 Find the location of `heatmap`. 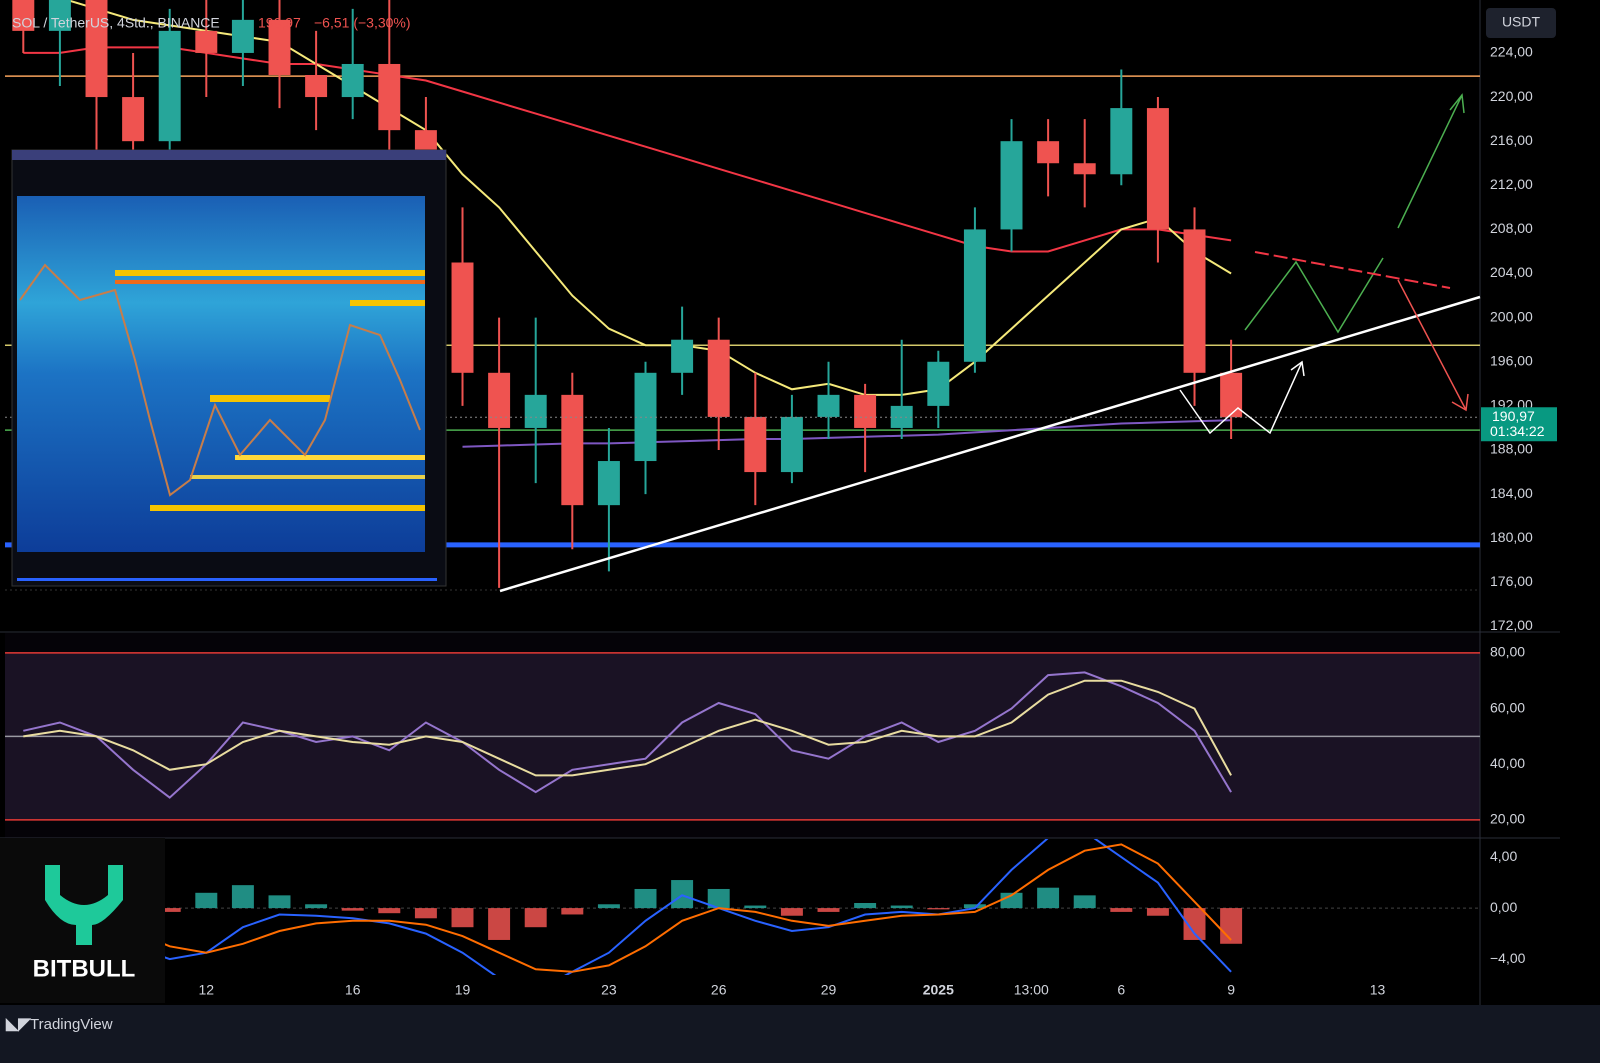

heatmap is located at coordinates (221, 374).